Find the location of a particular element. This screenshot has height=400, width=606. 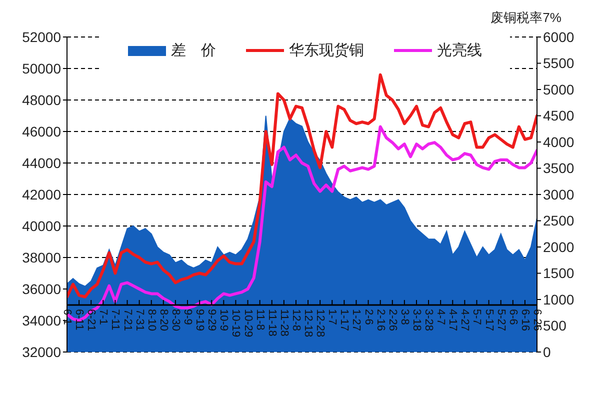

x-tick-label: 4-17 is located at coordinates (452, 320).